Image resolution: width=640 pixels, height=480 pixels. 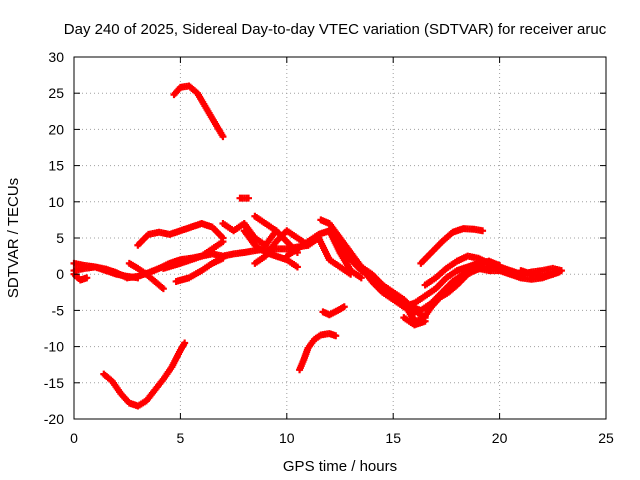 What do you see at coordinates (541, 273) in the screenshot?
I see `series-track-ac` at bounding box center [541, 273].